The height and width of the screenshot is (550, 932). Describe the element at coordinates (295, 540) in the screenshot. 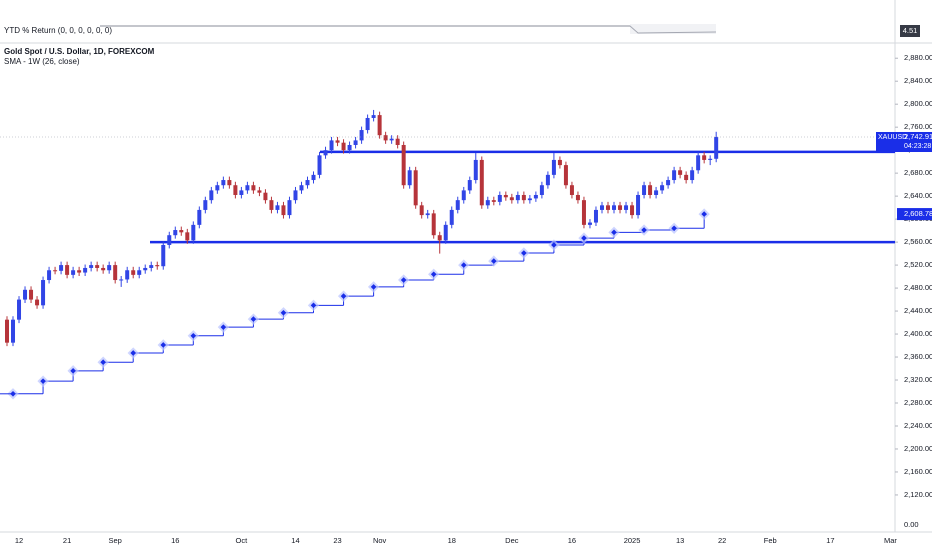

I see `x-tick-label: 14` at that location.